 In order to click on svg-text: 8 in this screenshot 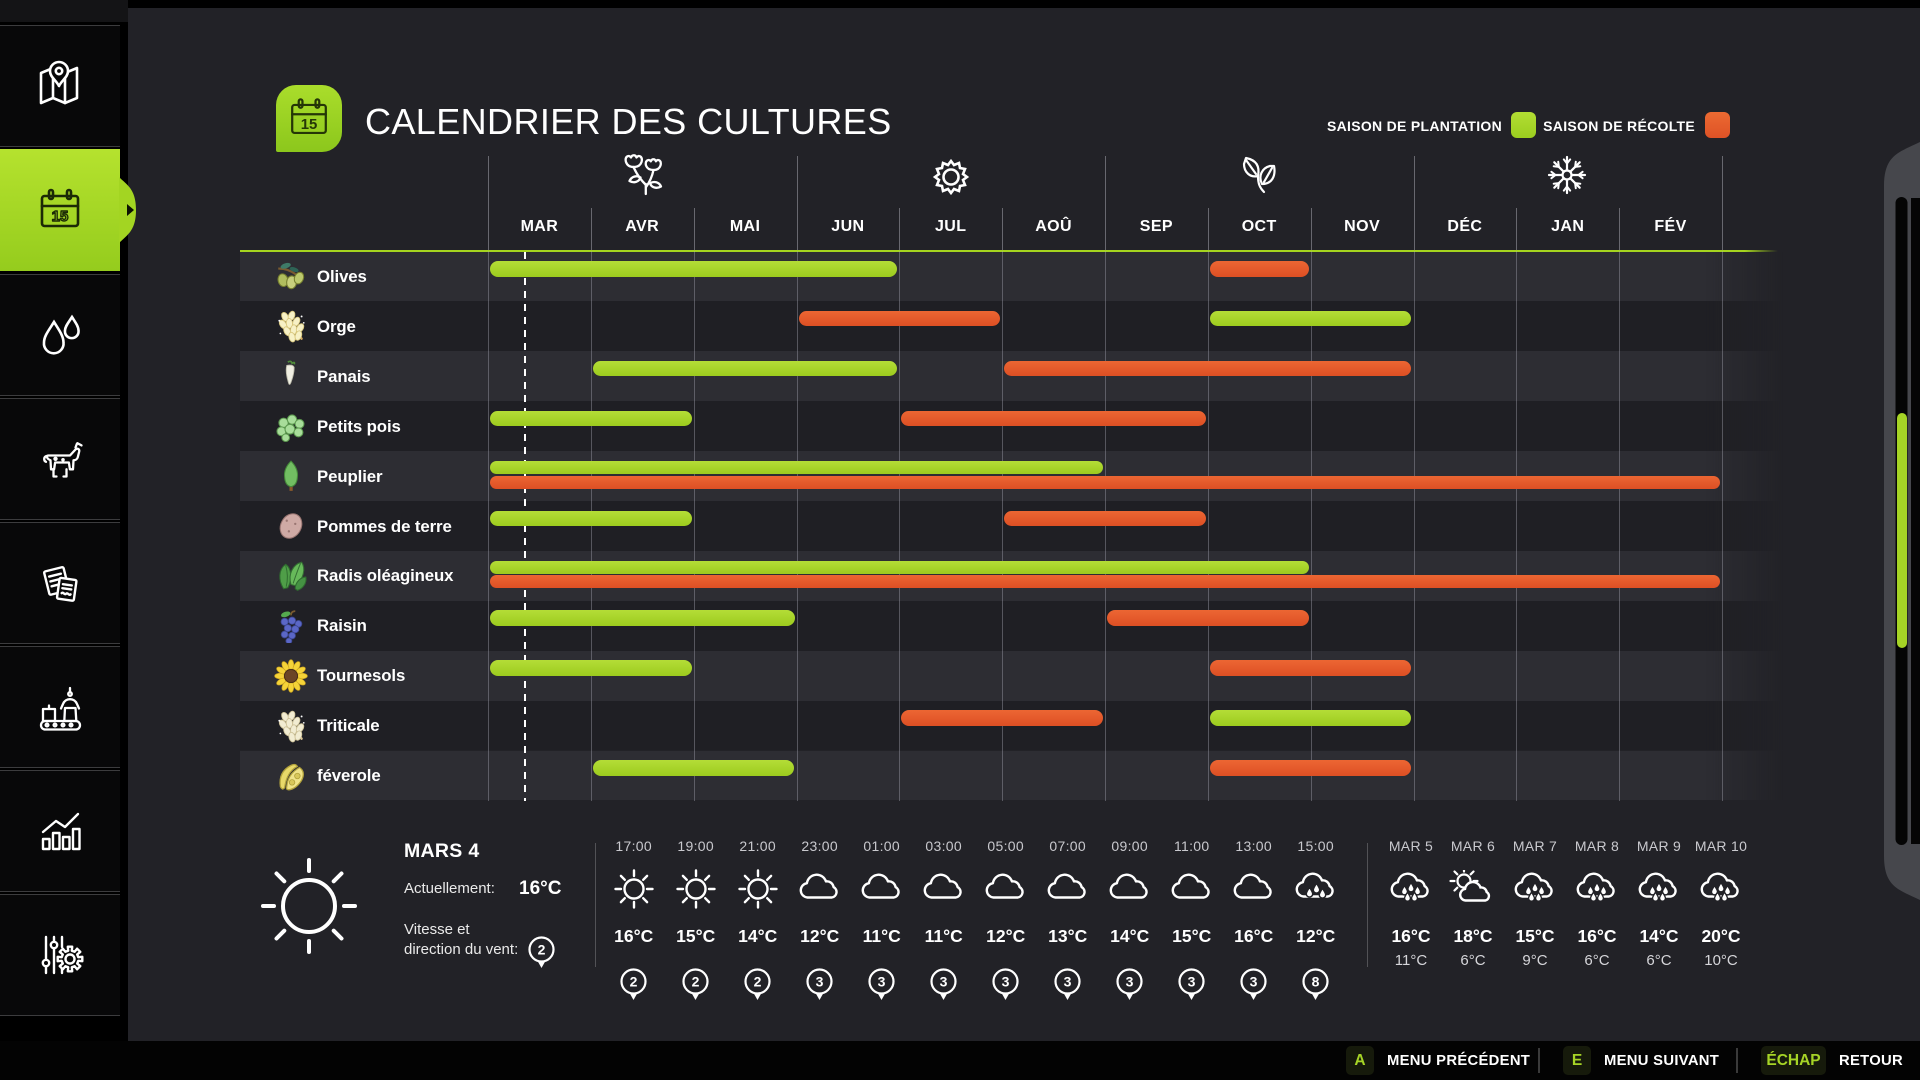, I will do `click(1316, 982)`.